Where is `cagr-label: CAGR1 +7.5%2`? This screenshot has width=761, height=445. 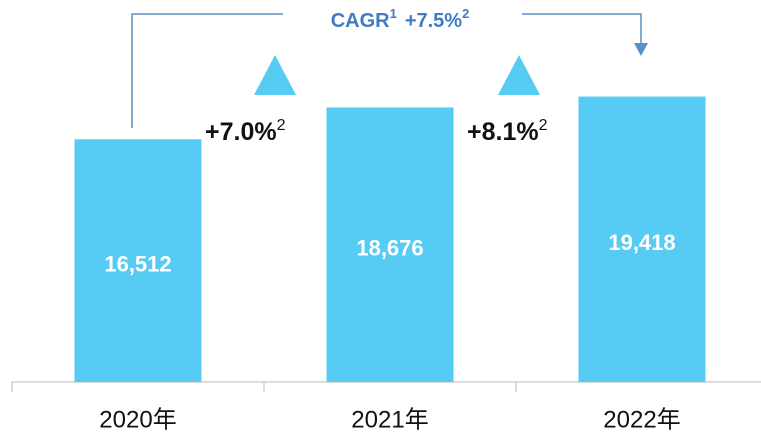 cagr-label: CAGR1 +7.5%2 is located at coordinates (400, 19).